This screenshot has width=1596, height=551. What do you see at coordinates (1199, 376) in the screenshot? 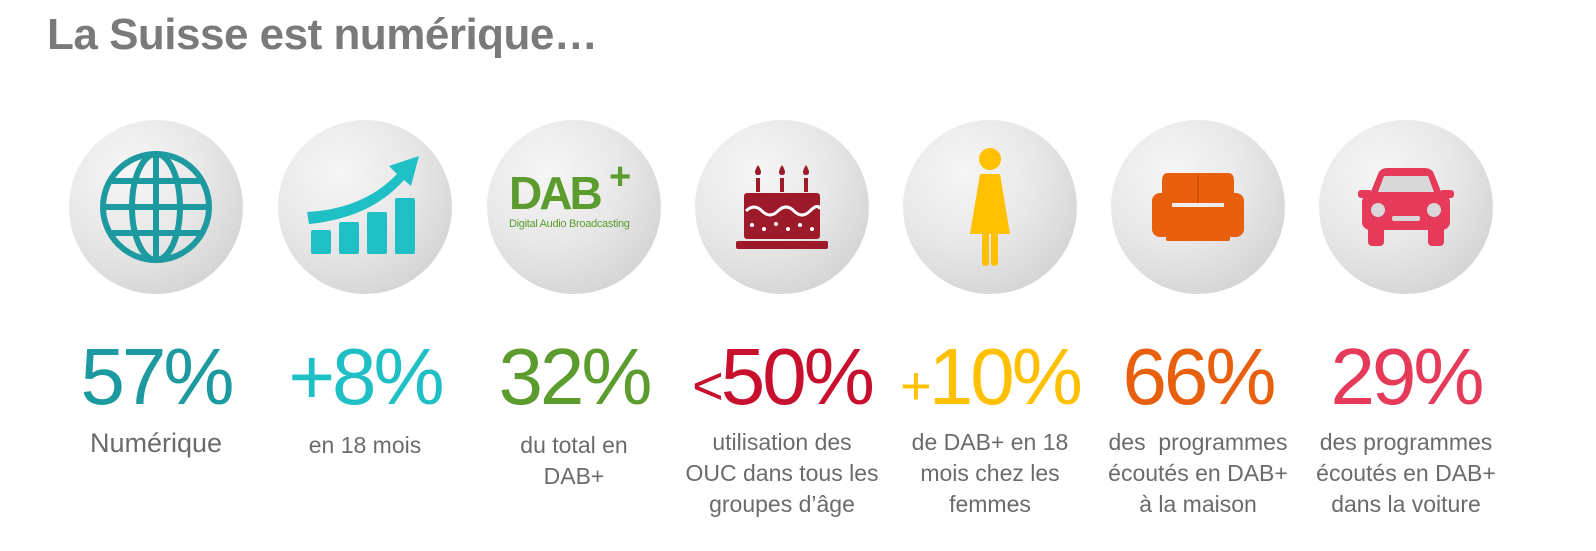
I see `stat-value: 66%` at bounding box center [1199, 376].